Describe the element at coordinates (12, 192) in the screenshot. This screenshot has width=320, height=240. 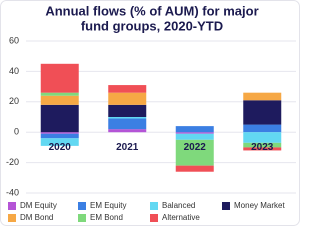
I see `y-tick-label: -40` at that location.